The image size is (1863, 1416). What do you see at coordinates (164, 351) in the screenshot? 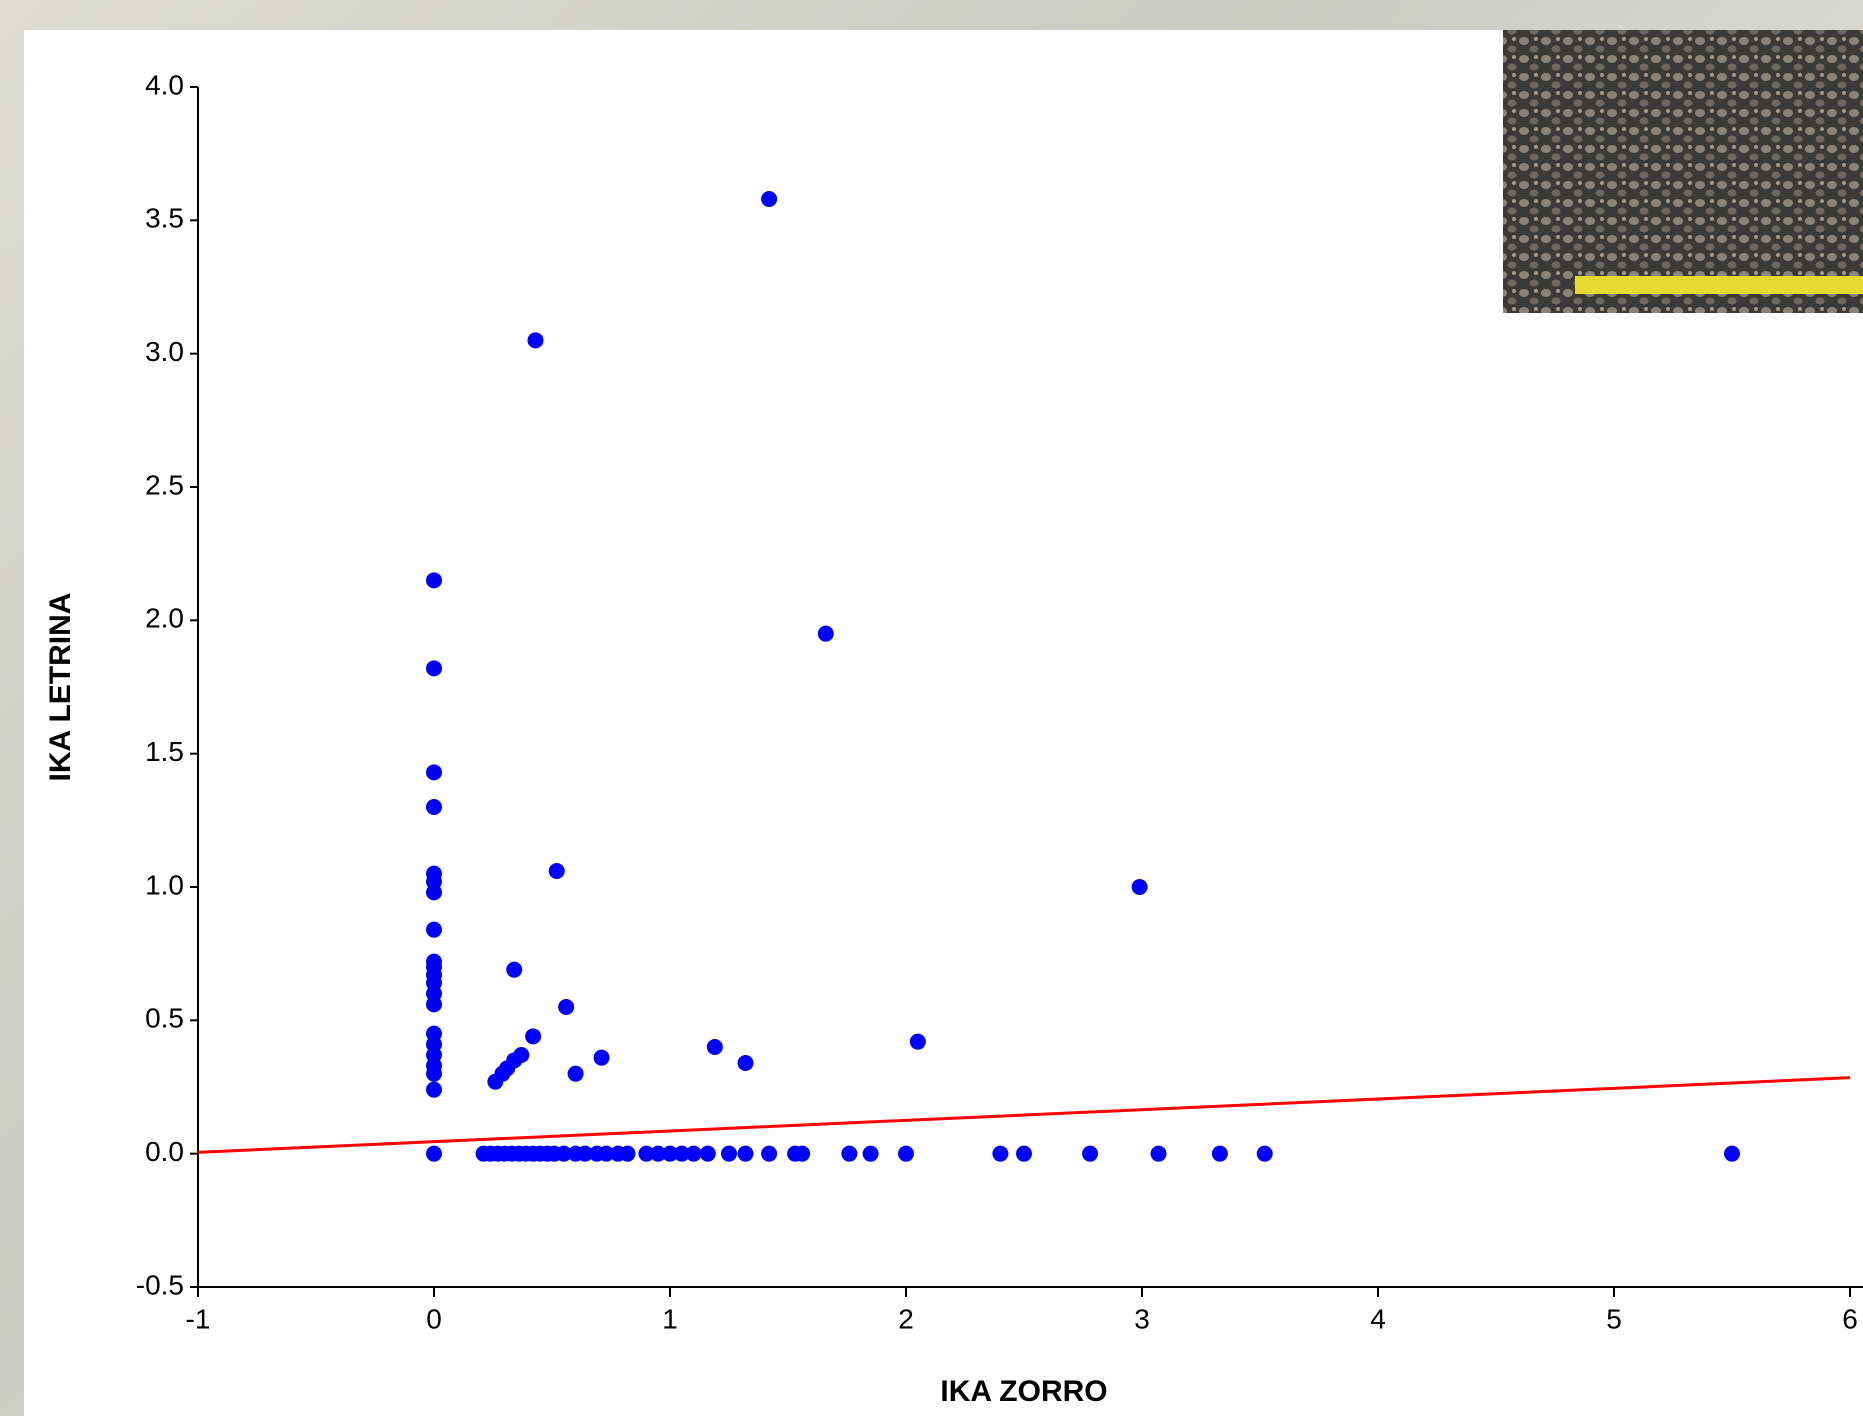
I see `y-tick-label: 3.0` at bounding box center [164, 351].